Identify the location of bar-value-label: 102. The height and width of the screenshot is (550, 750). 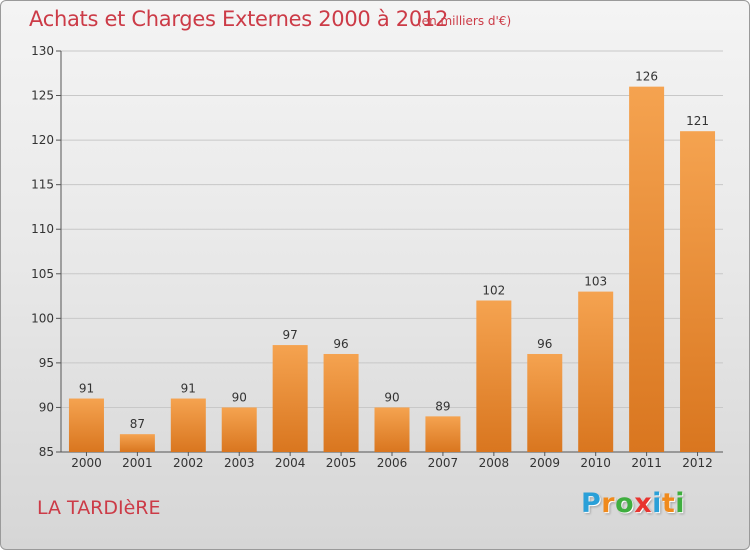
(493, 291).